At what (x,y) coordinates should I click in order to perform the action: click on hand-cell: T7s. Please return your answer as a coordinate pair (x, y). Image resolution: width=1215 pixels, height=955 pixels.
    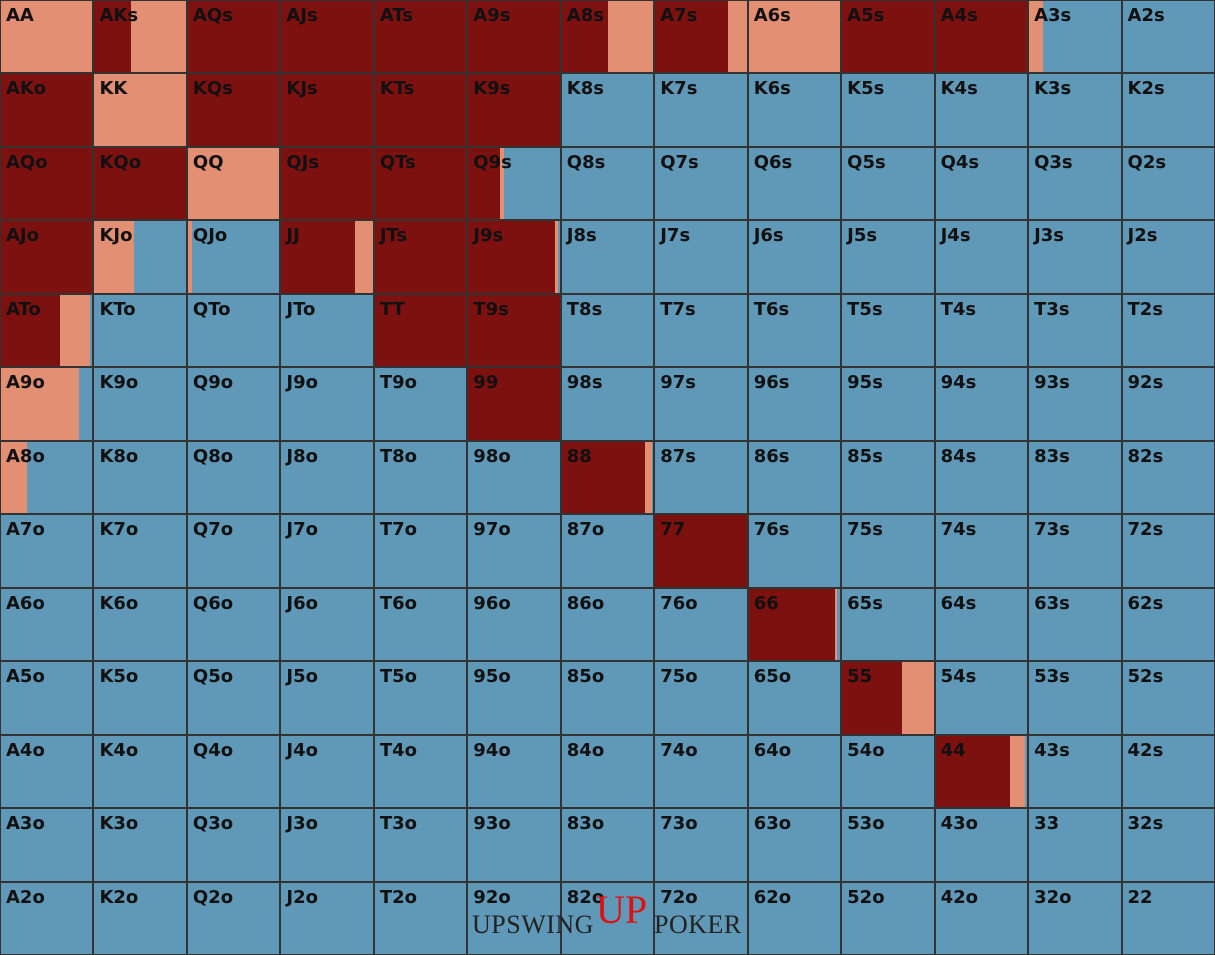
    Looking at the image, I should click on (701, 330).